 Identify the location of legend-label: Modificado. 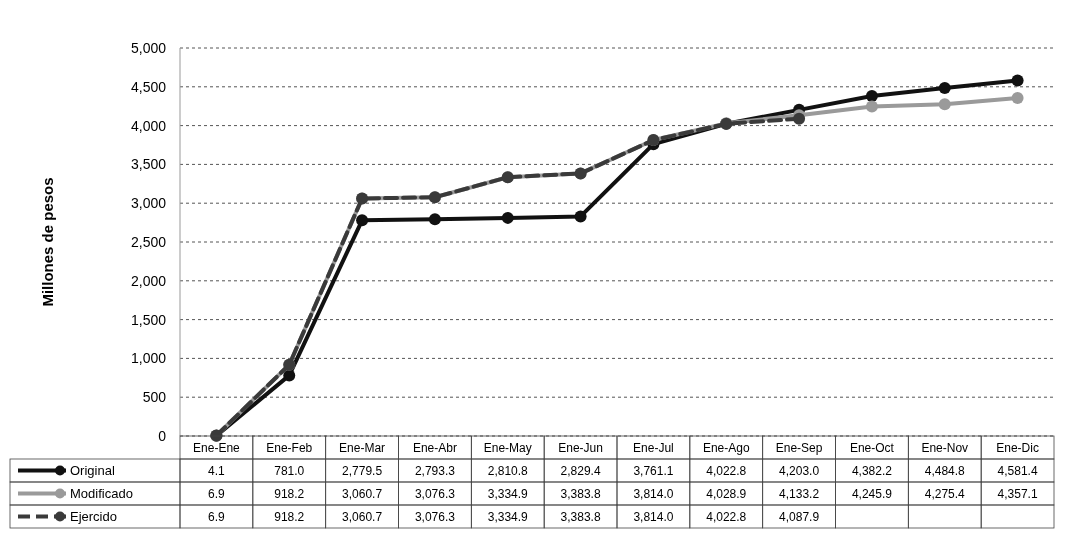
(101, 494).